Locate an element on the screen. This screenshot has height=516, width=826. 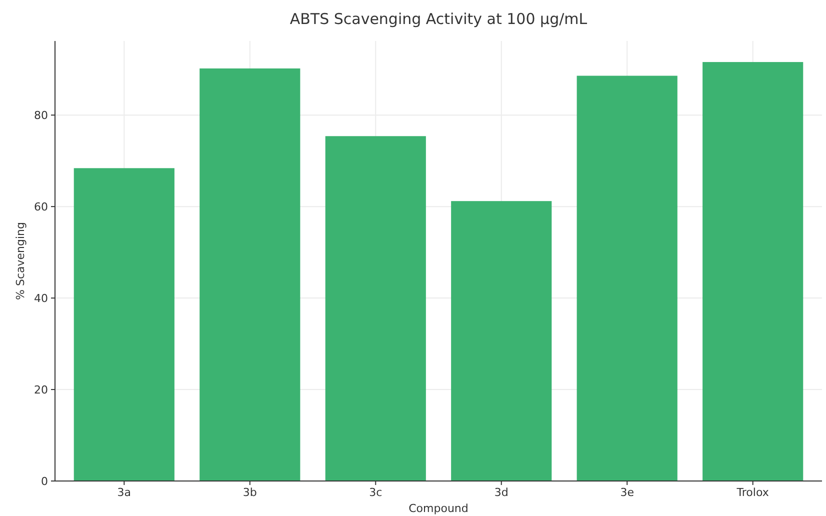
x-tick-label: Trolox is located at coordinates (753, 492).